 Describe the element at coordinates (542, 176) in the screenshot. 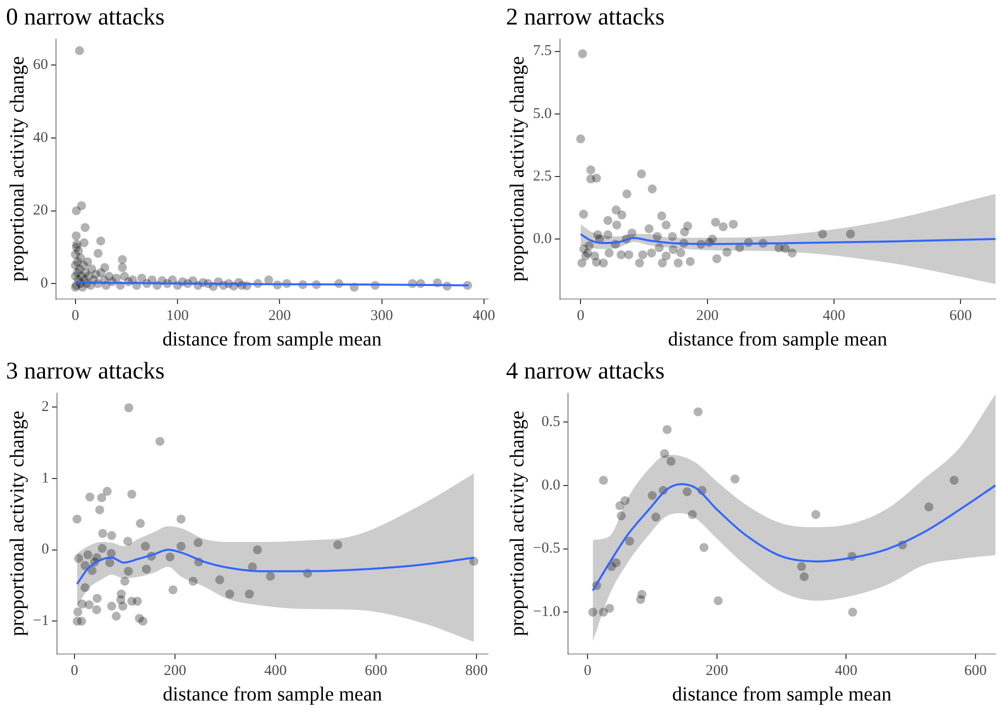

I see `y-tick-label: 2.5` at that location.